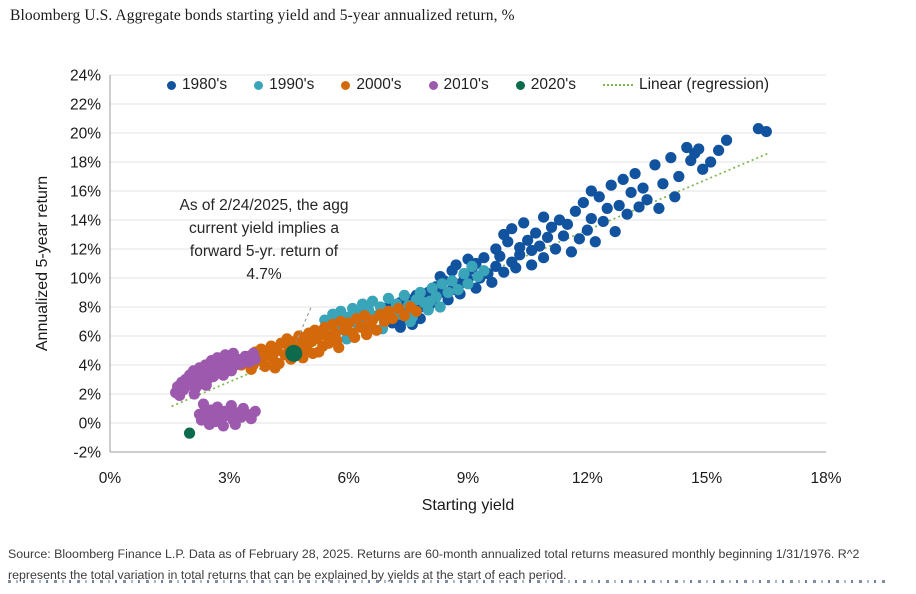 Image resolution: width=916 pixels, height=594 pixels. I want to click on annotation-line-2: current yield implies a, so click(264, 228).